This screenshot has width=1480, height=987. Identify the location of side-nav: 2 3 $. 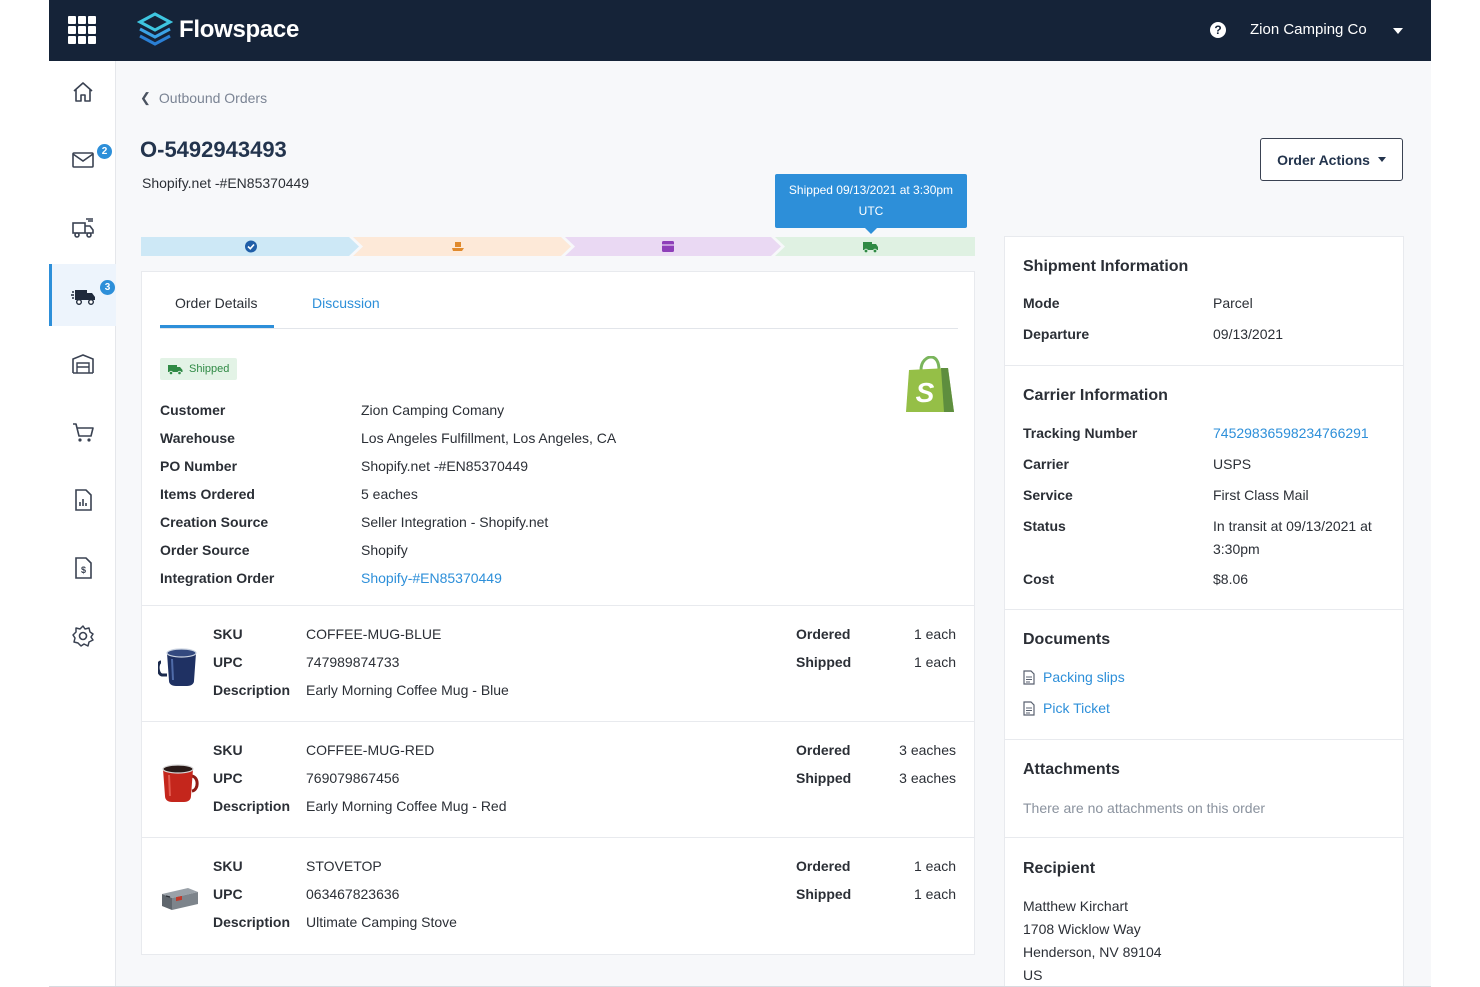
(82, 523).